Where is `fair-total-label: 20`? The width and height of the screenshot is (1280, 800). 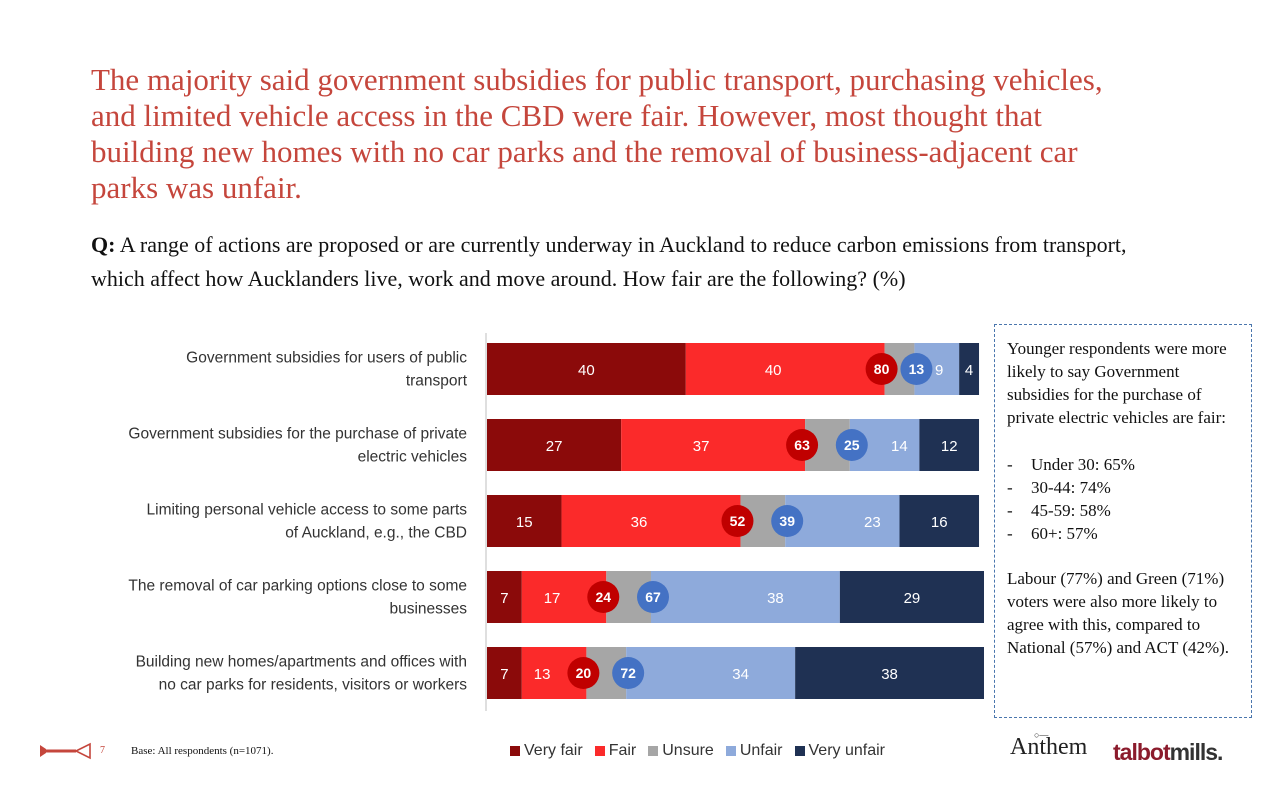 fair-total-label: 20 is located at coordinates (584, 673).